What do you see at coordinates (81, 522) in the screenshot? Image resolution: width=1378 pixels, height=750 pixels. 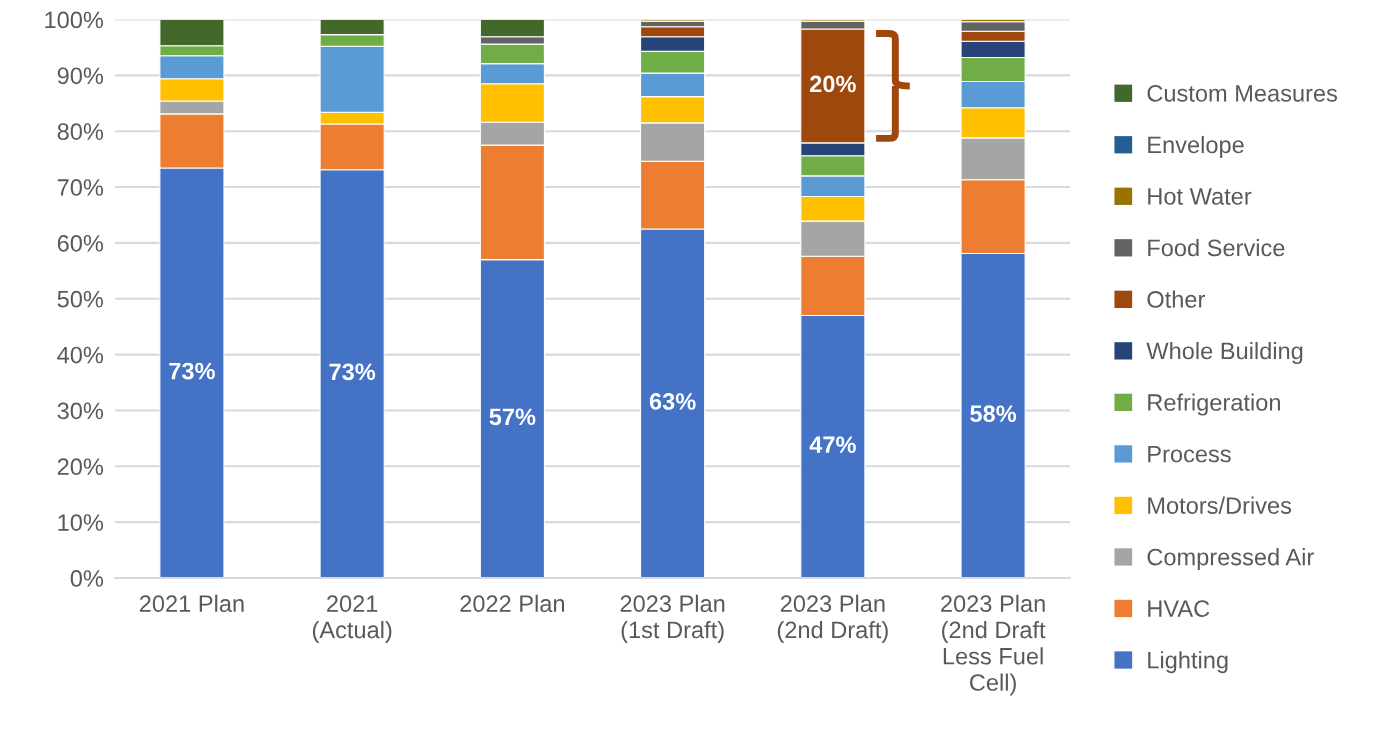 I see `y-tick-label: 10%` at bounding box center [81, 522].